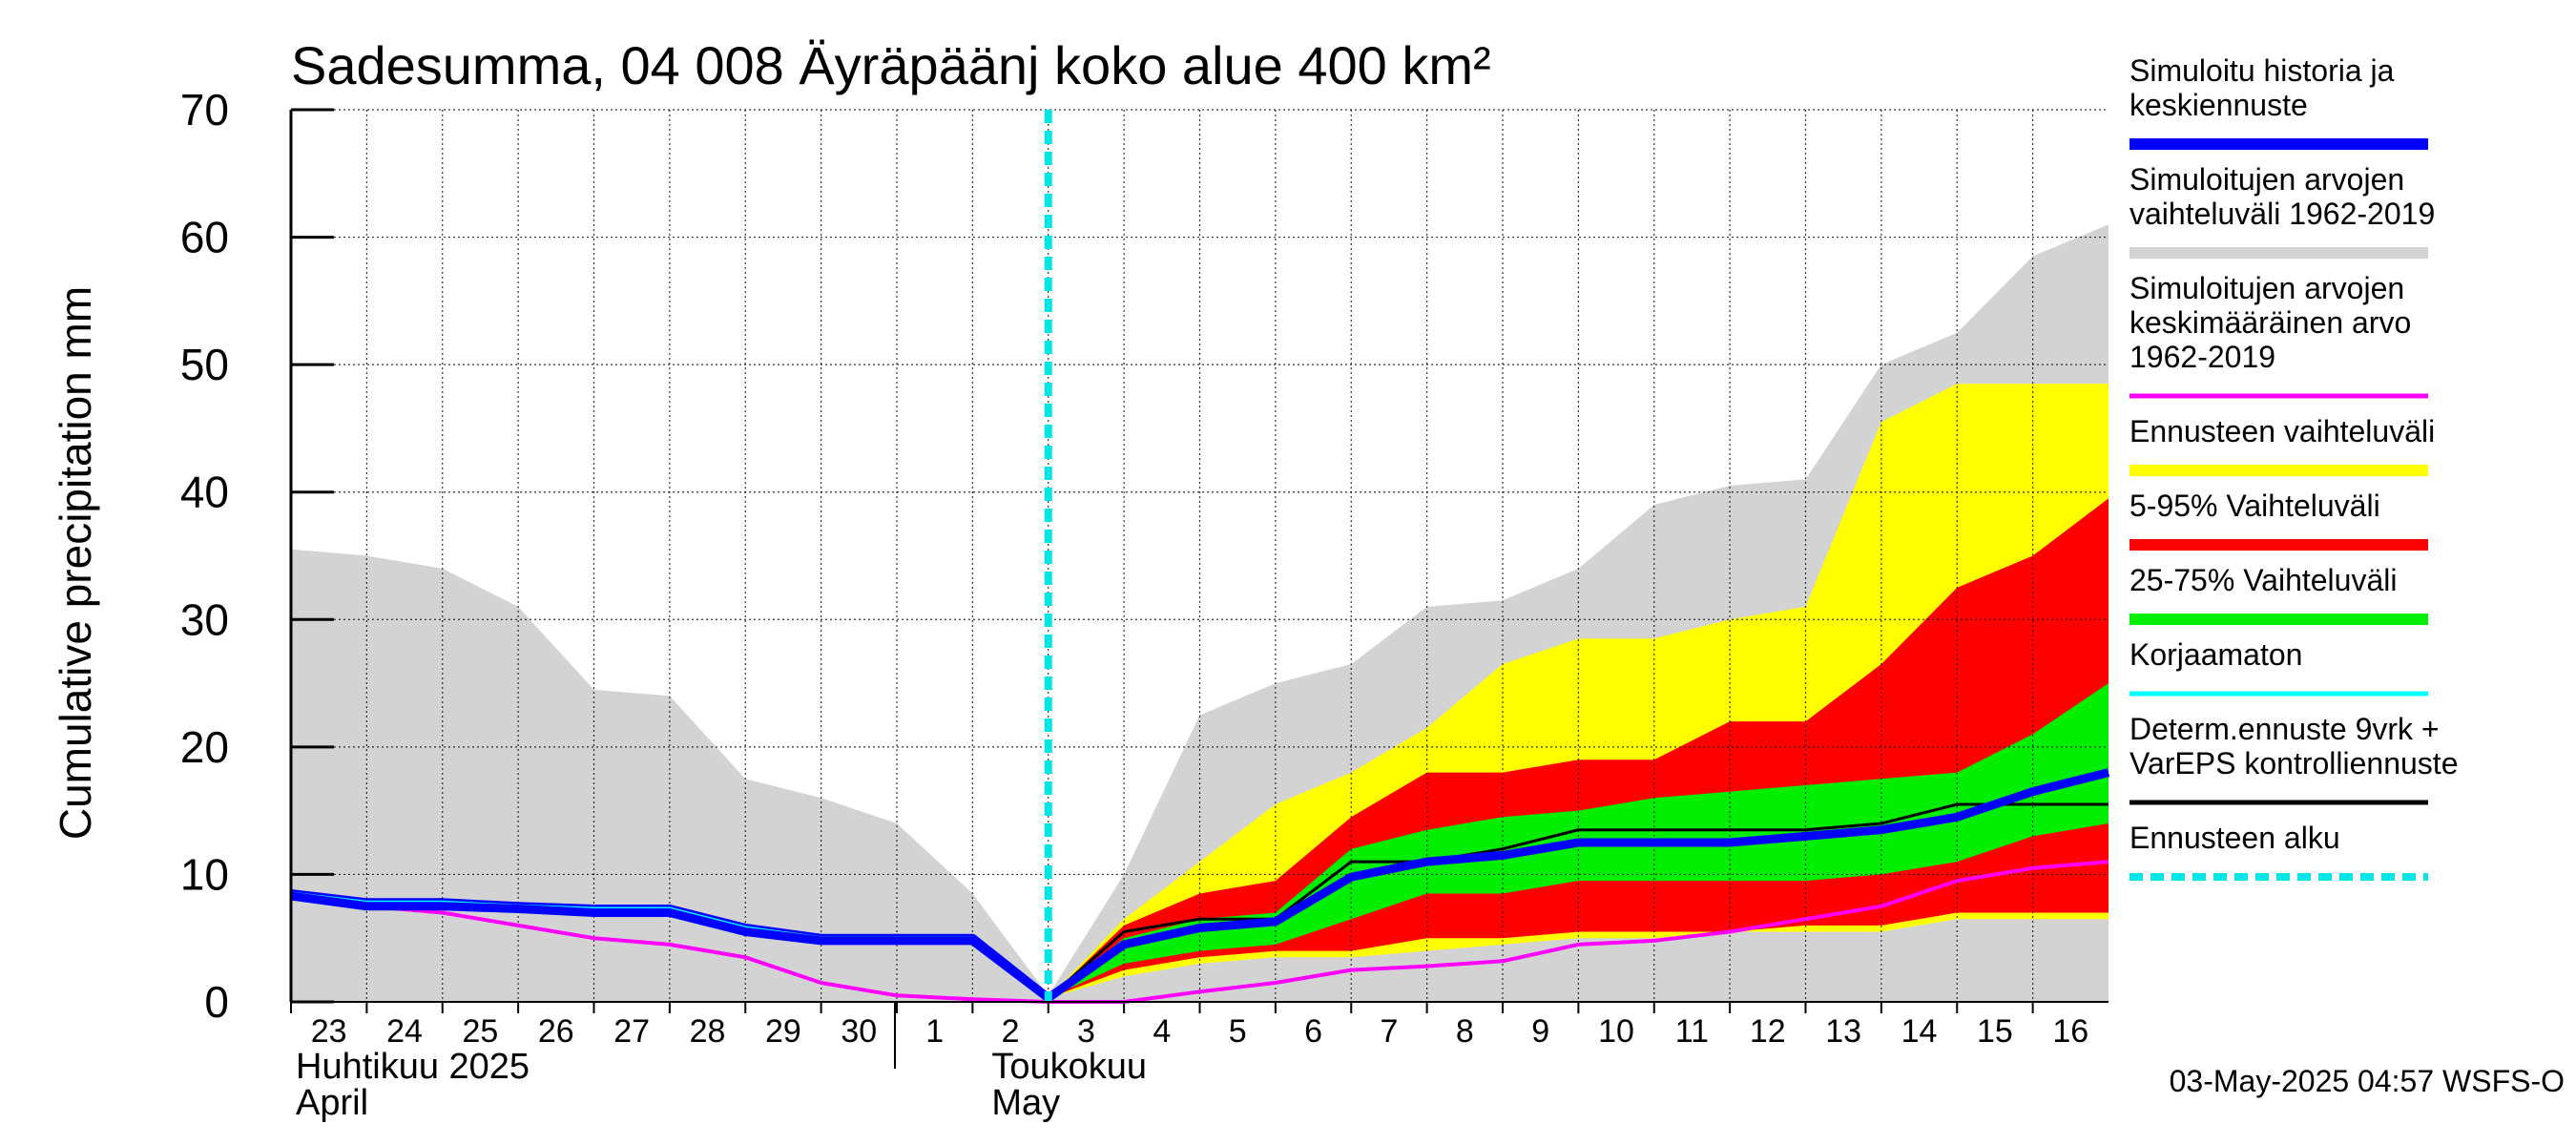 The image size is (2576, 1145). What do you see at coordinates (2284, 729) in the screenshot?
I see `legend-label: Determ.ennuste 9vrk +` at bounding box center [2284, 729].